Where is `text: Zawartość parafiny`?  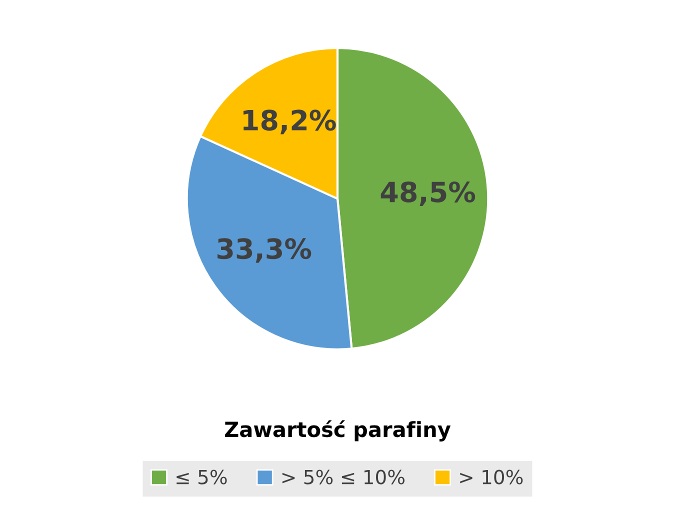
text: Zawartość parafiny is located at coordinates (337, 431).